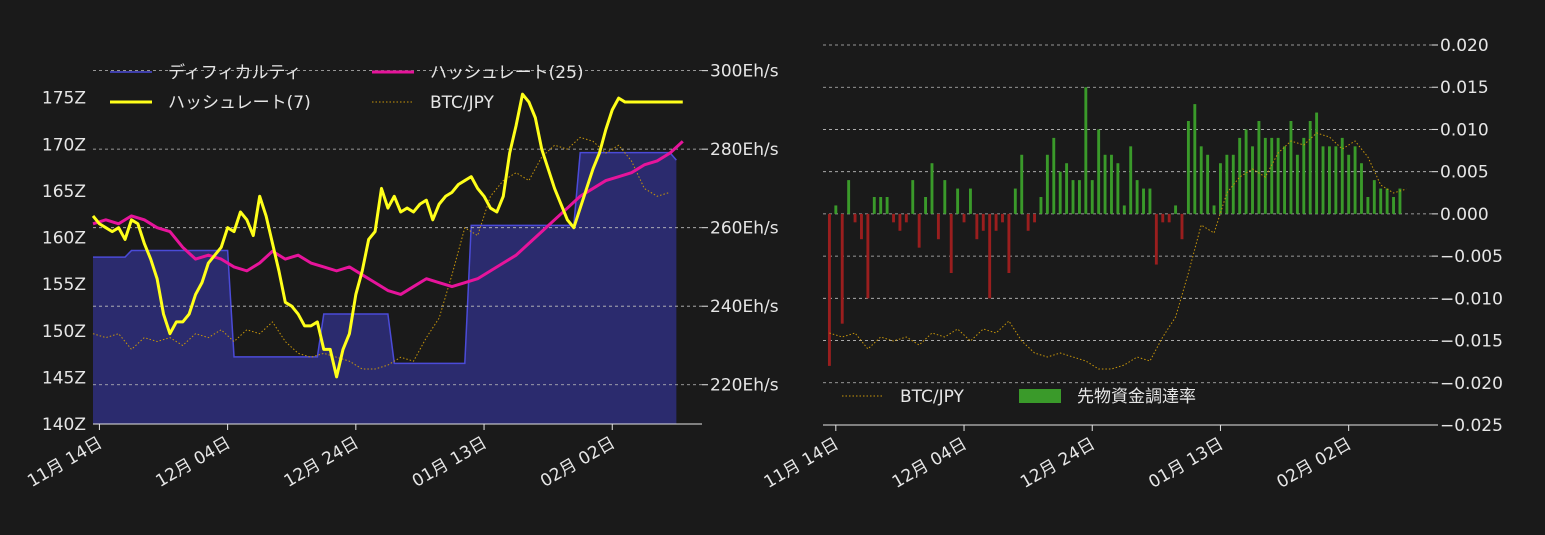 The width and height of the screenshot is (1545, 535). Describe the element at coordinates (930, 463) in the screenshot. I see `x-tick-label: 12月 04日` at that location.